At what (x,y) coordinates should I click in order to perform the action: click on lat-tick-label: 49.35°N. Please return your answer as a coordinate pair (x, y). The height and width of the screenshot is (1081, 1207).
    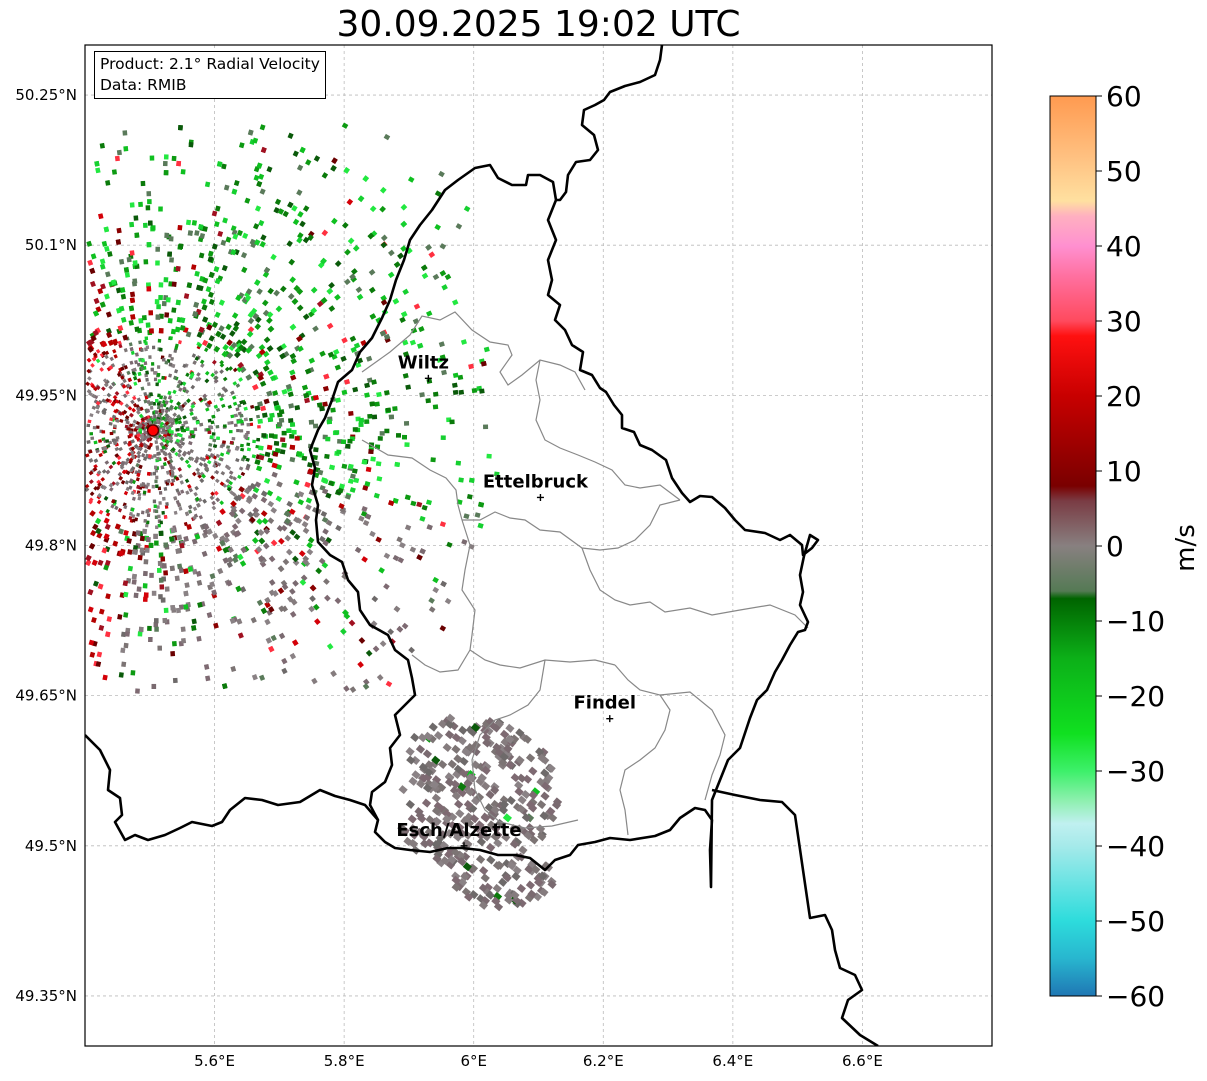
    Looking at the image, I should click on (46, 996).